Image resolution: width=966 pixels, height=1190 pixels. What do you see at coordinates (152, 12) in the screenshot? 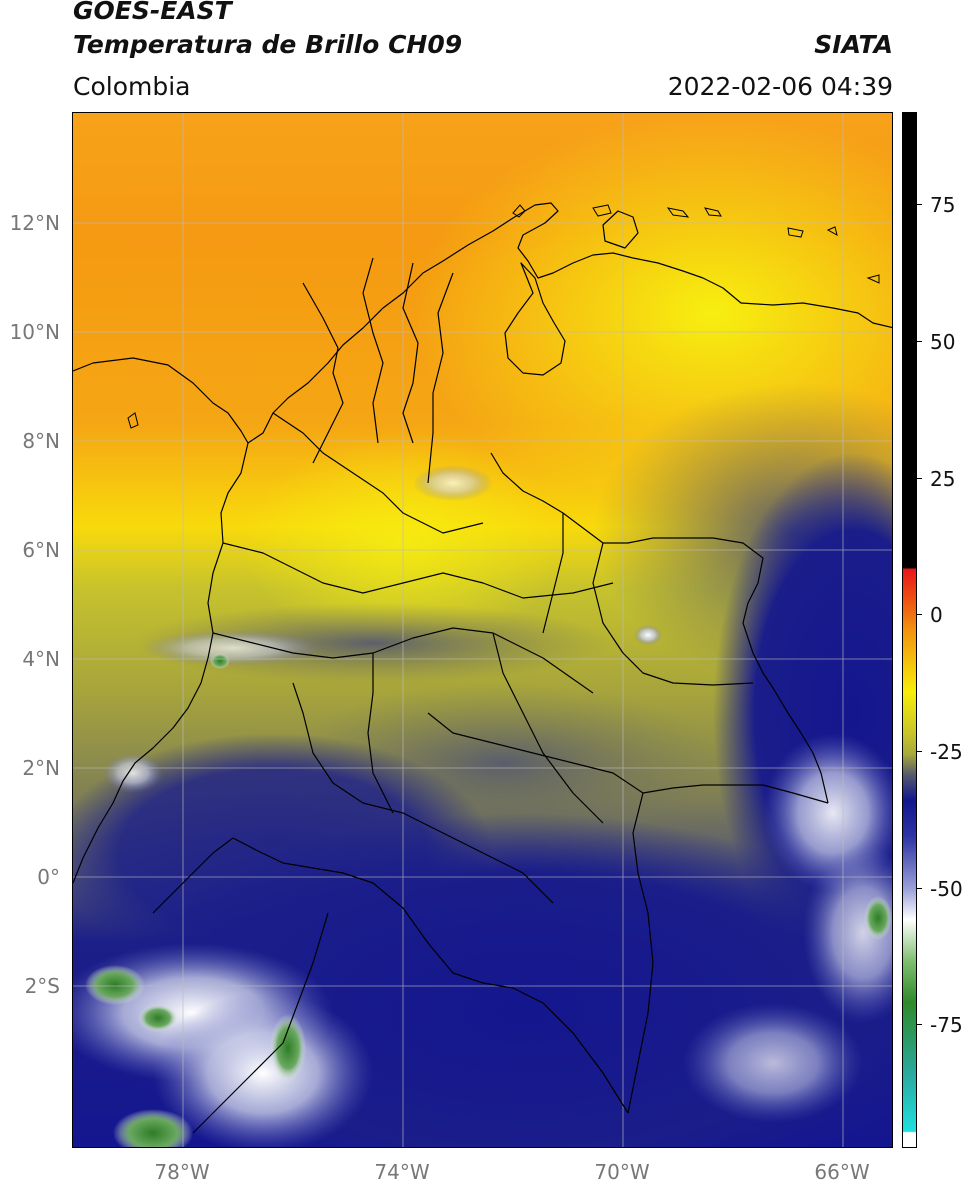
I see `title-satellite: GOES-EAST` at bounding box center [152, 12].